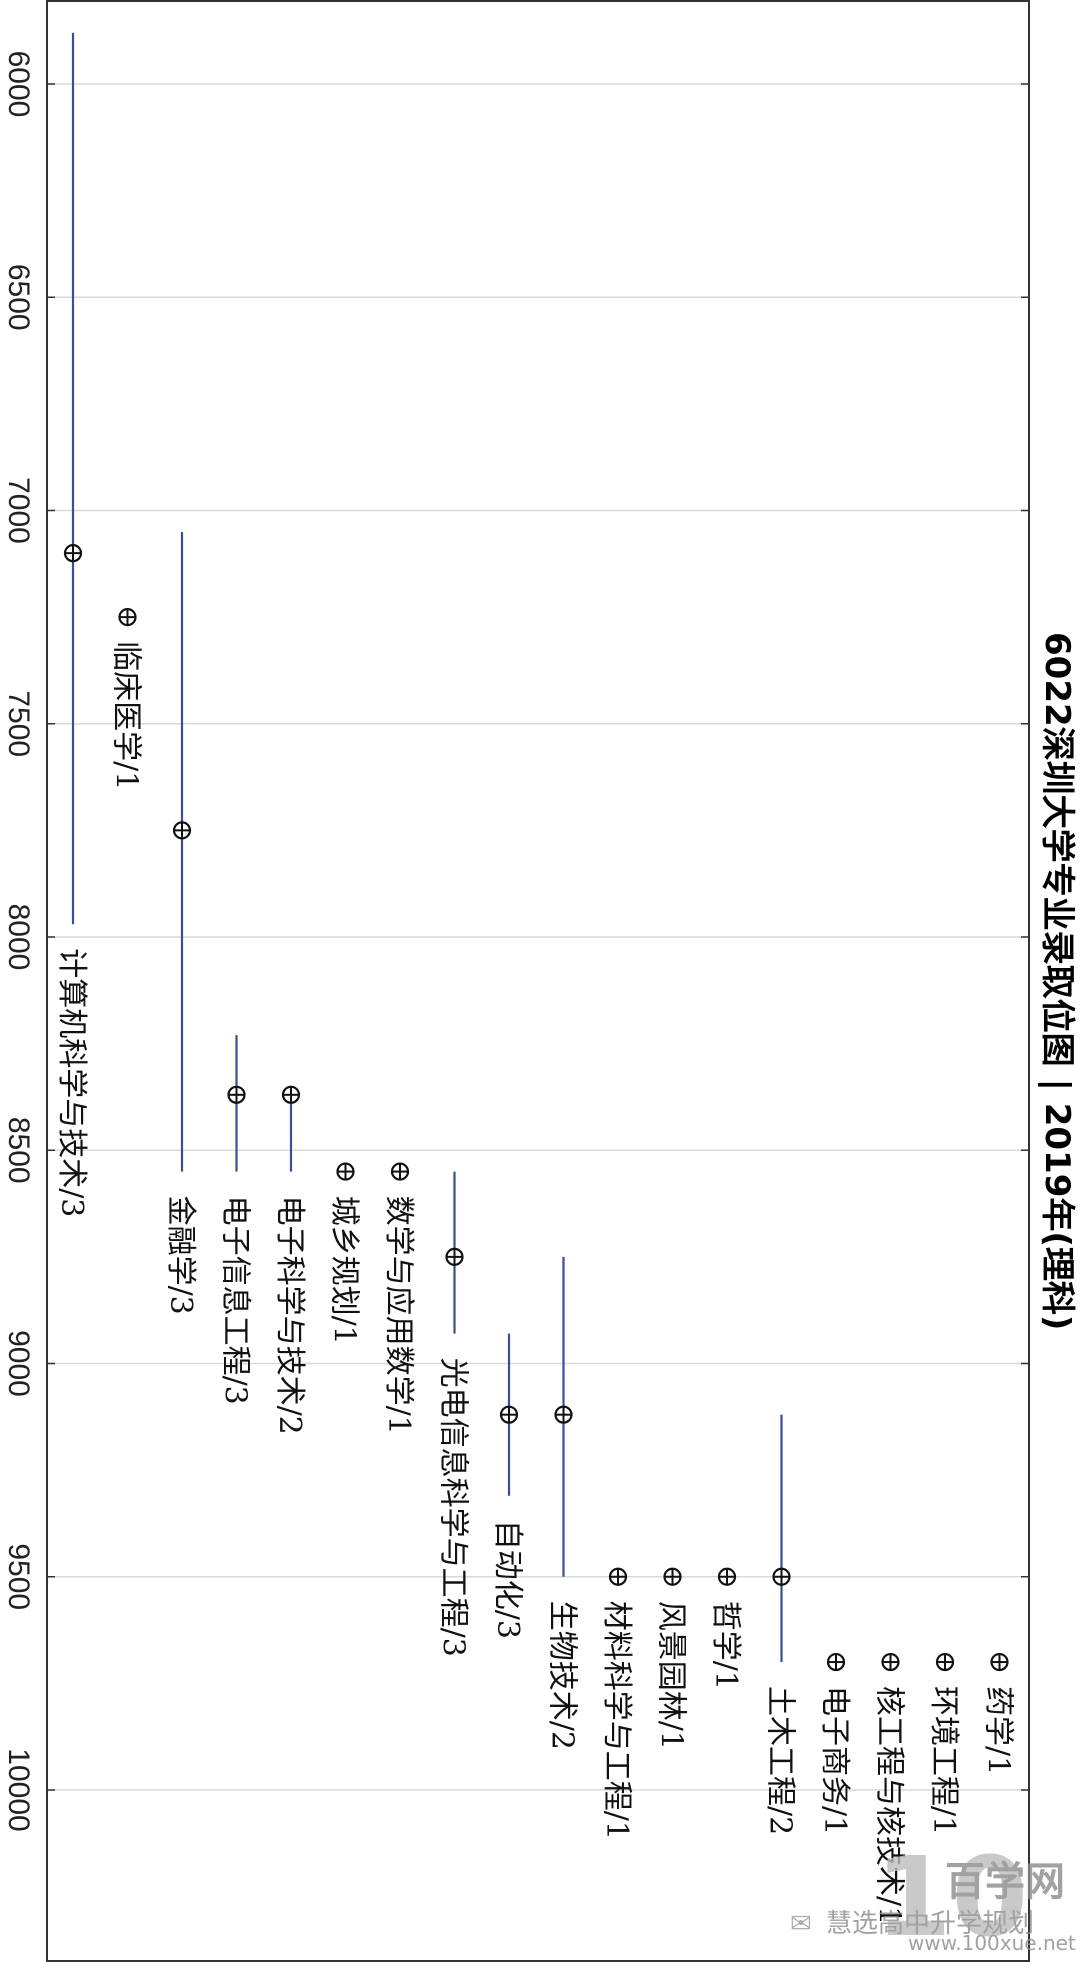  I want to click on watermark: 10 百学网 www.100xue.net ✉ 慧选高中升学规划, so click(933, 1897).